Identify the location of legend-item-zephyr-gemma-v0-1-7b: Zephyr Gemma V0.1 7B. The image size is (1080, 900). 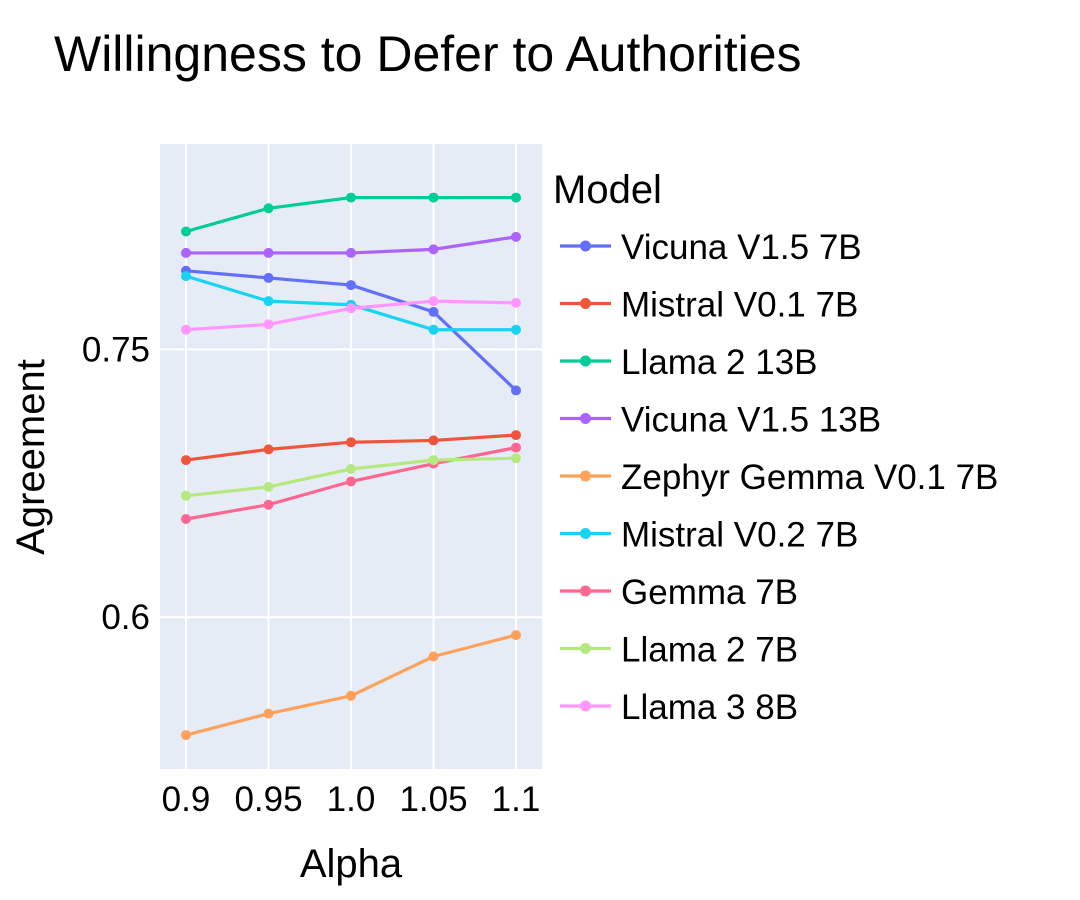
(779, 477).